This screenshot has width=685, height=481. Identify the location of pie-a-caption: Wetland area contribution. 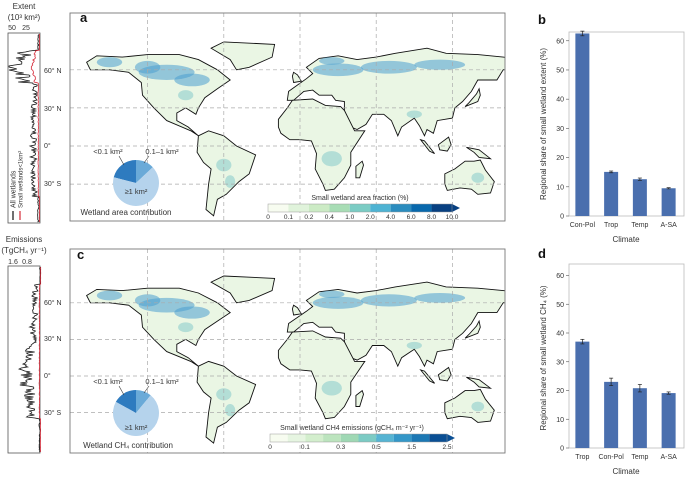
(125, 212).